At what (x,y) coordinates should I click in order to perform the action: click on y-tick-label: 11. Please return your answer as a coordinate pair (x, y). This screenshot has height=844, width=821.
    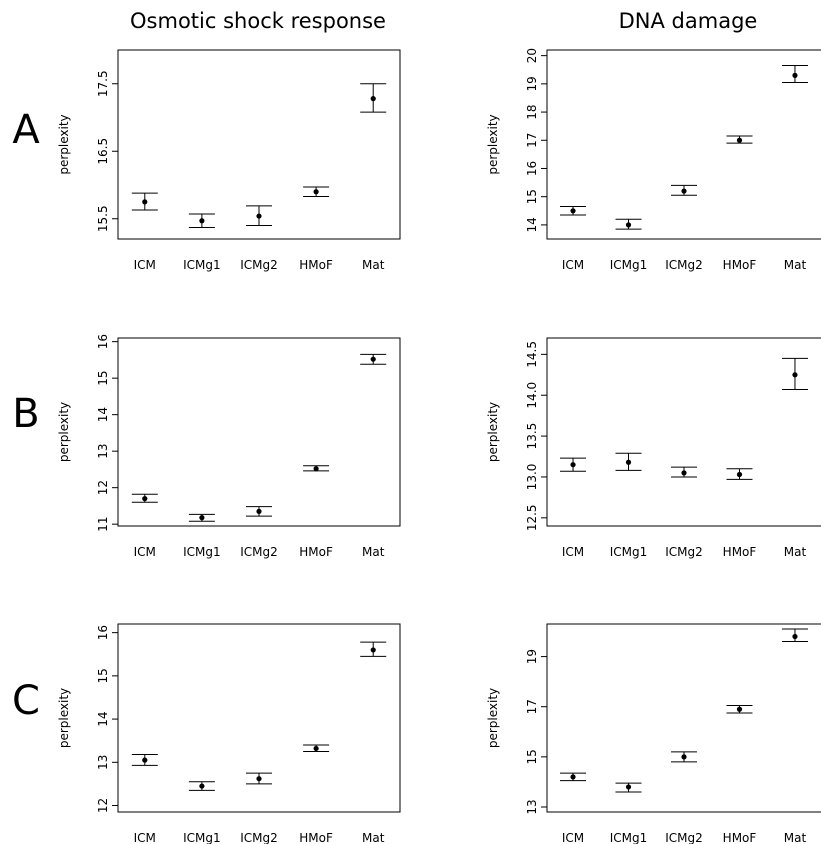
    Looking at the image, I should click on (103, 524).